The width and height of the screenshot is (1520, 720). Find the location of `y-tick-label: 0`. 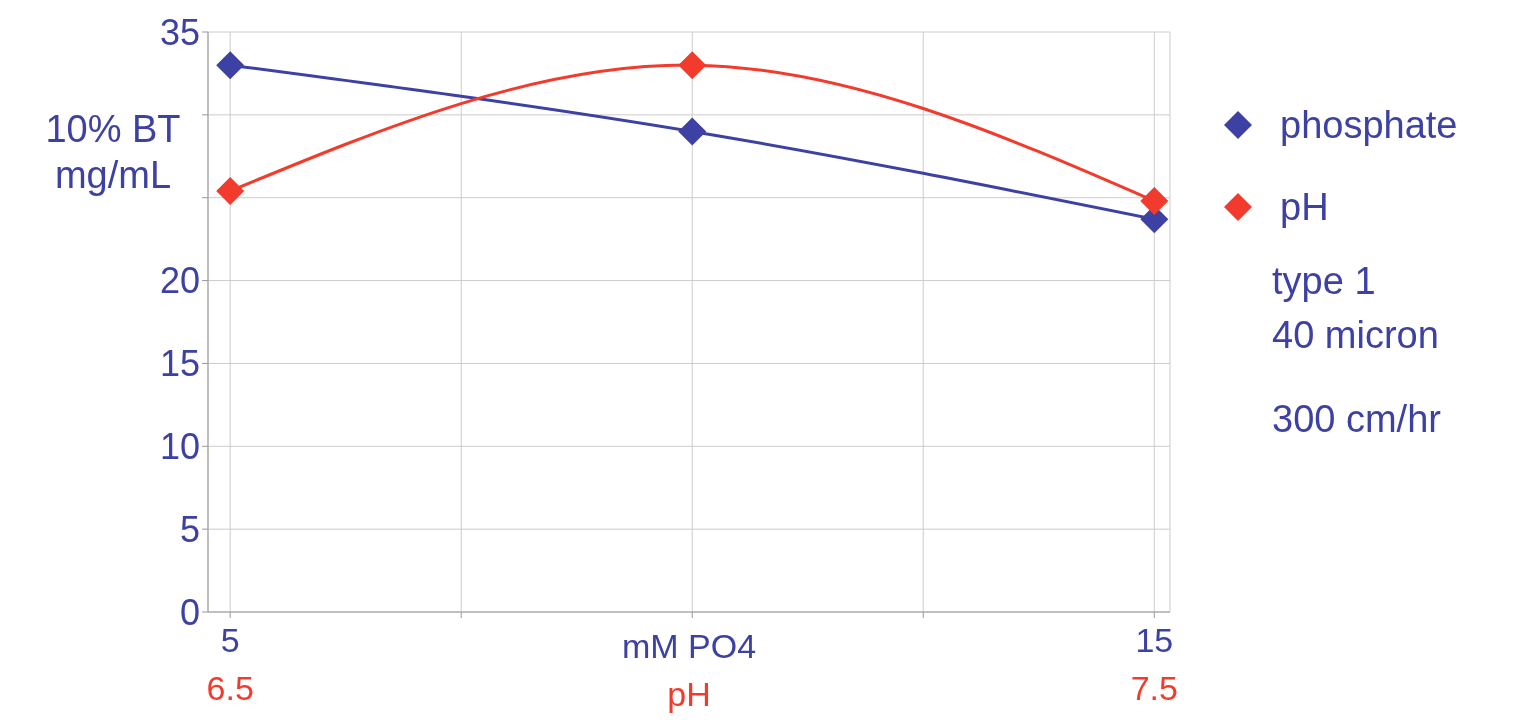

y-tick-label: 0 is located at coordinates (189, 612).